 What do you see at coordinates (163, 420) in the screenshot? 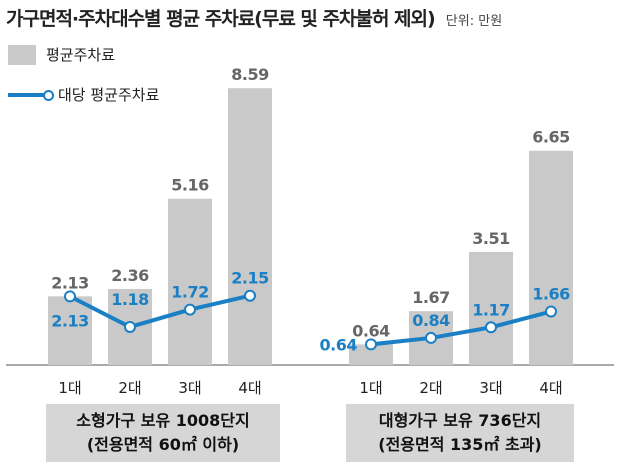
I see `group-label-small-line1: 소형가구 보유 1008단지` at bounding box center [163, 420].